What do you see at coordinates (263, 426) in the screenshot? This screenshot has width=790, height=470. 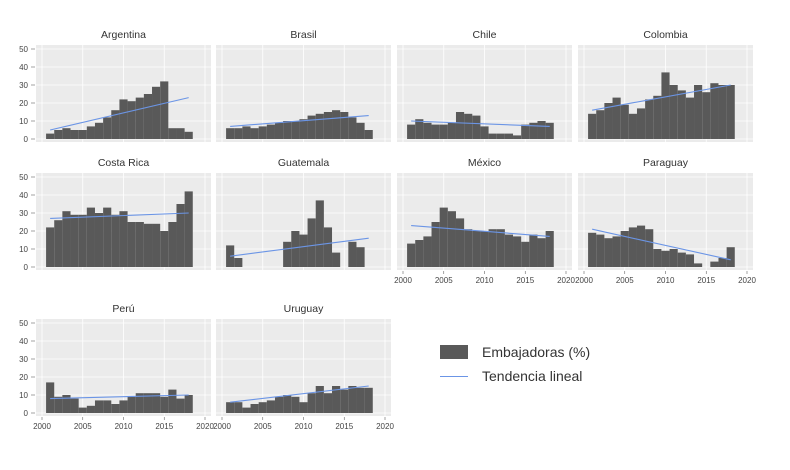 I see `x-tick-label: 2005` at bounding box center [263, 426].